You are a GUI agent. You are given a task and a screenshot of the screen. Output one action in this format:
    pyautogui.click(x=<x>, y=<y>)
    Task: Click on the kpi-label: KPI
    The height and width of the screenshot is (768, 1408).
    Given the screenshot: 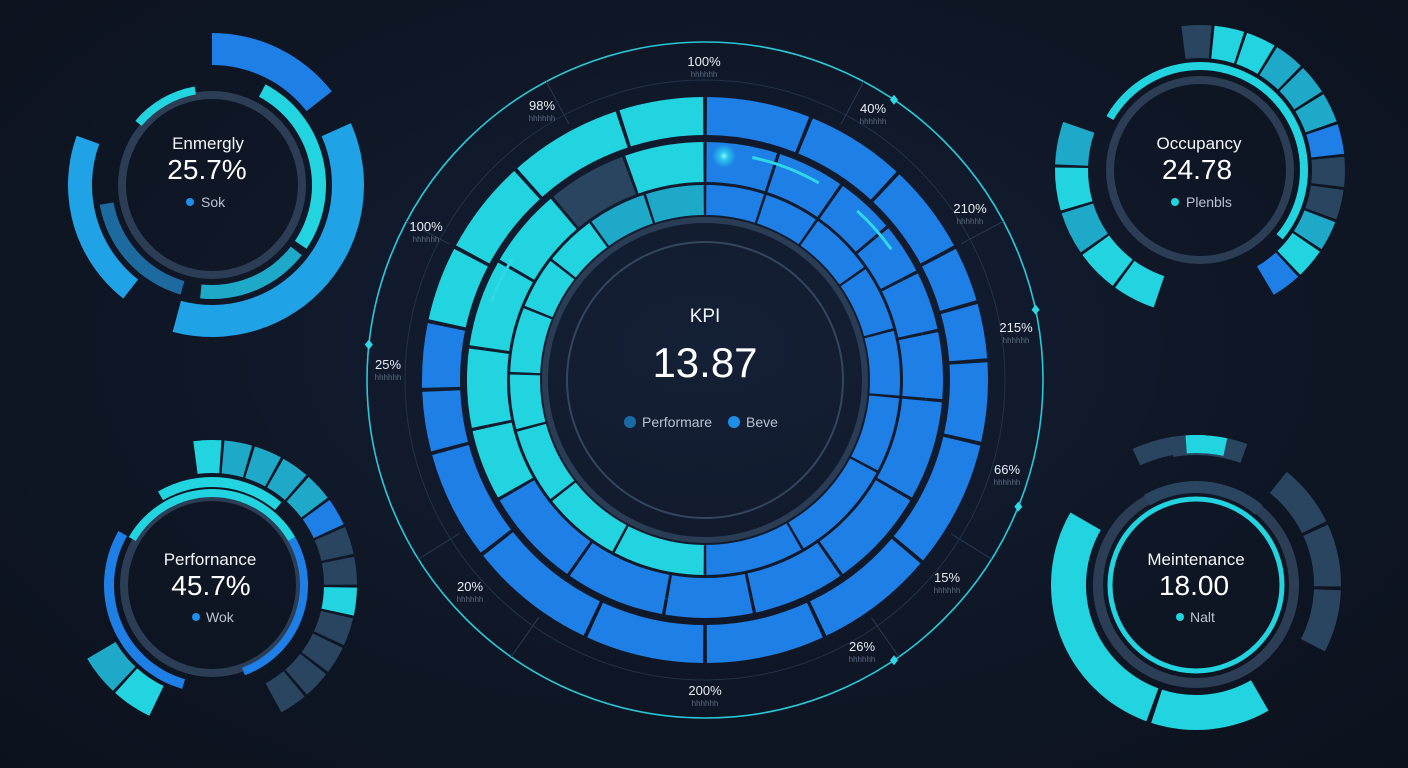 What is the action you would take?
    pyautogui.click(x=705, y=316)
    